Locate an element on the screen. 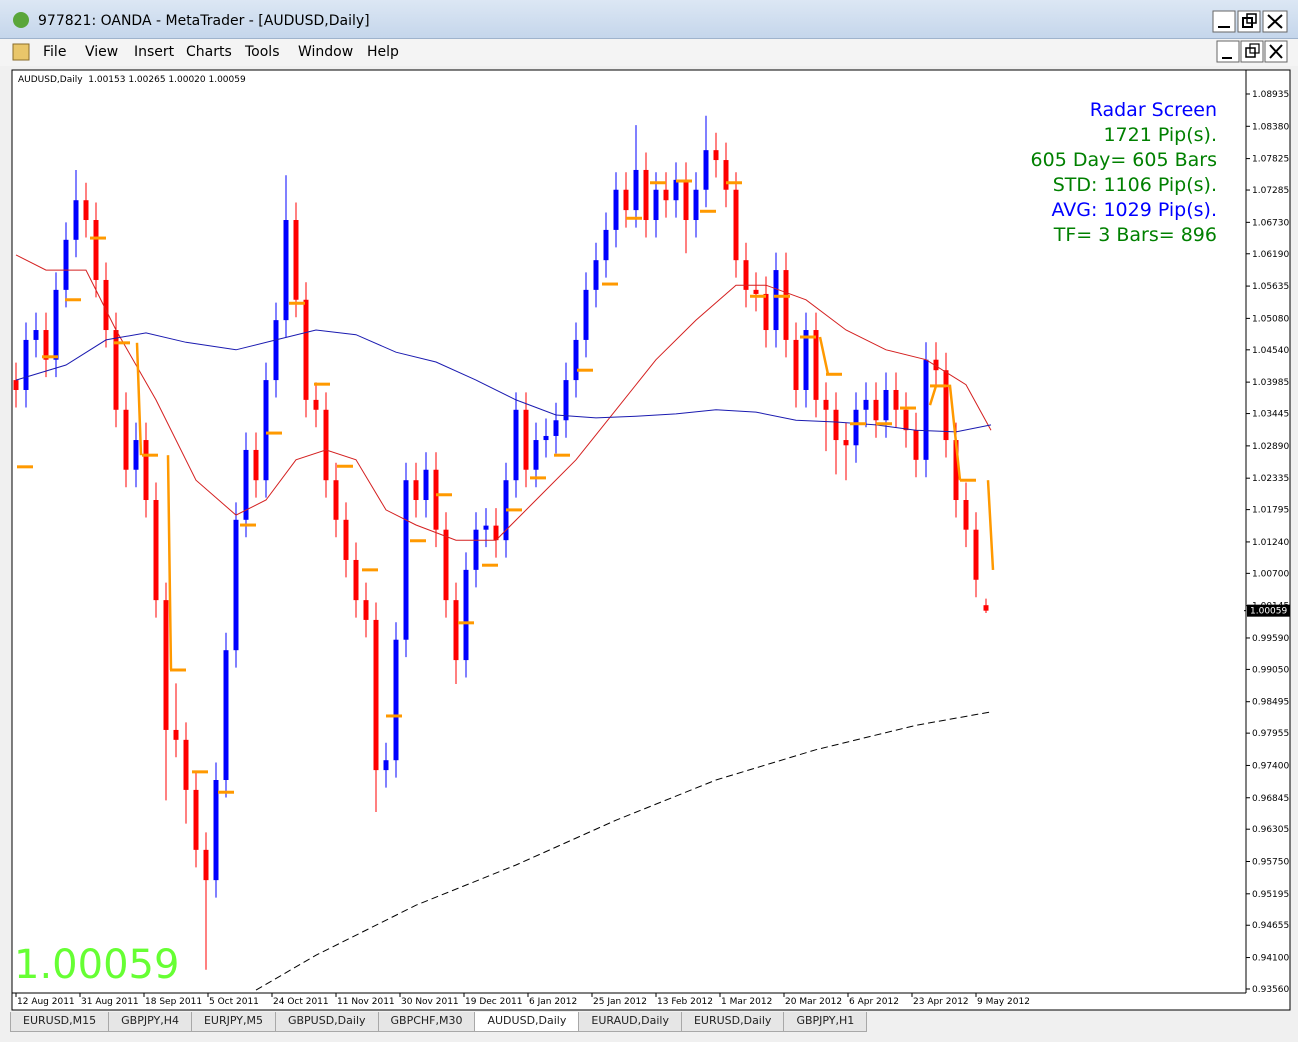 Image resolution: width=1298 pixels, height=1042 pixels. menu-bar: File View Insert Charts Tools Window Help is located at coordinates (649, 52).